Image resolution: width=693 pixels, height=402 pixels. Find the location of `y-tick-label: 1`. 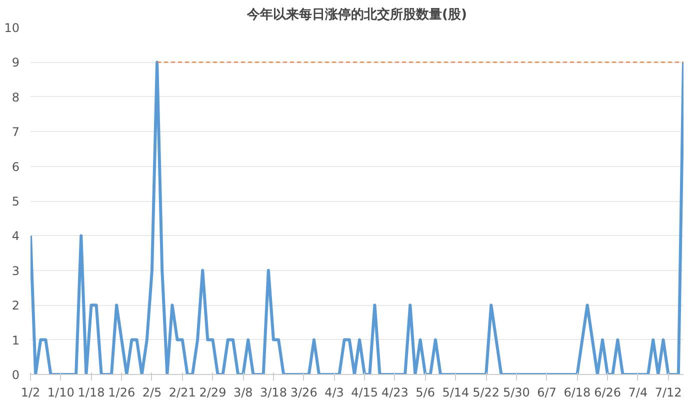

y-tick-label: 1 is located at coordinates (16, 340).